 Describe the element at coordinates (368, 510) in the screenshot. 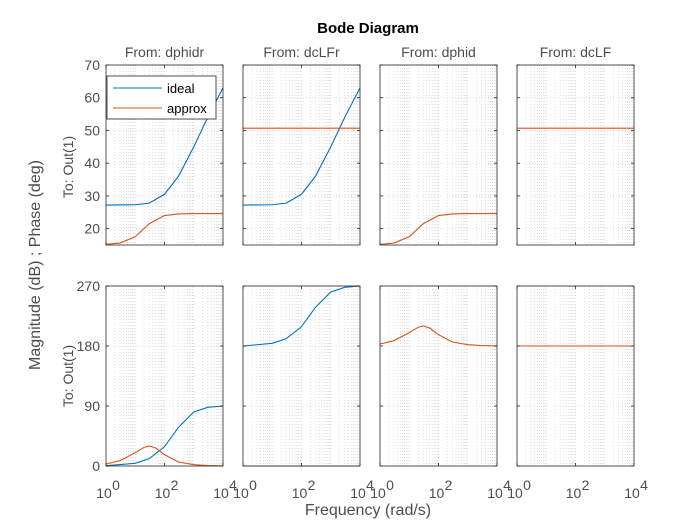

I see `x-axis-label: Frequency (rad/s)` at that location.